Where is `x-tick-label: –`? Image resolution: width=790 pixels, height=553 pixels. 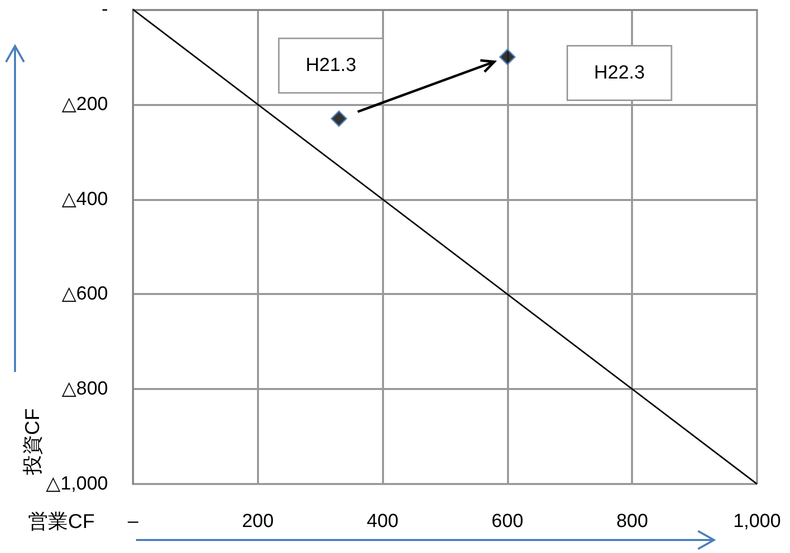 x-tick-label: – is located at coordinates (133, 521).